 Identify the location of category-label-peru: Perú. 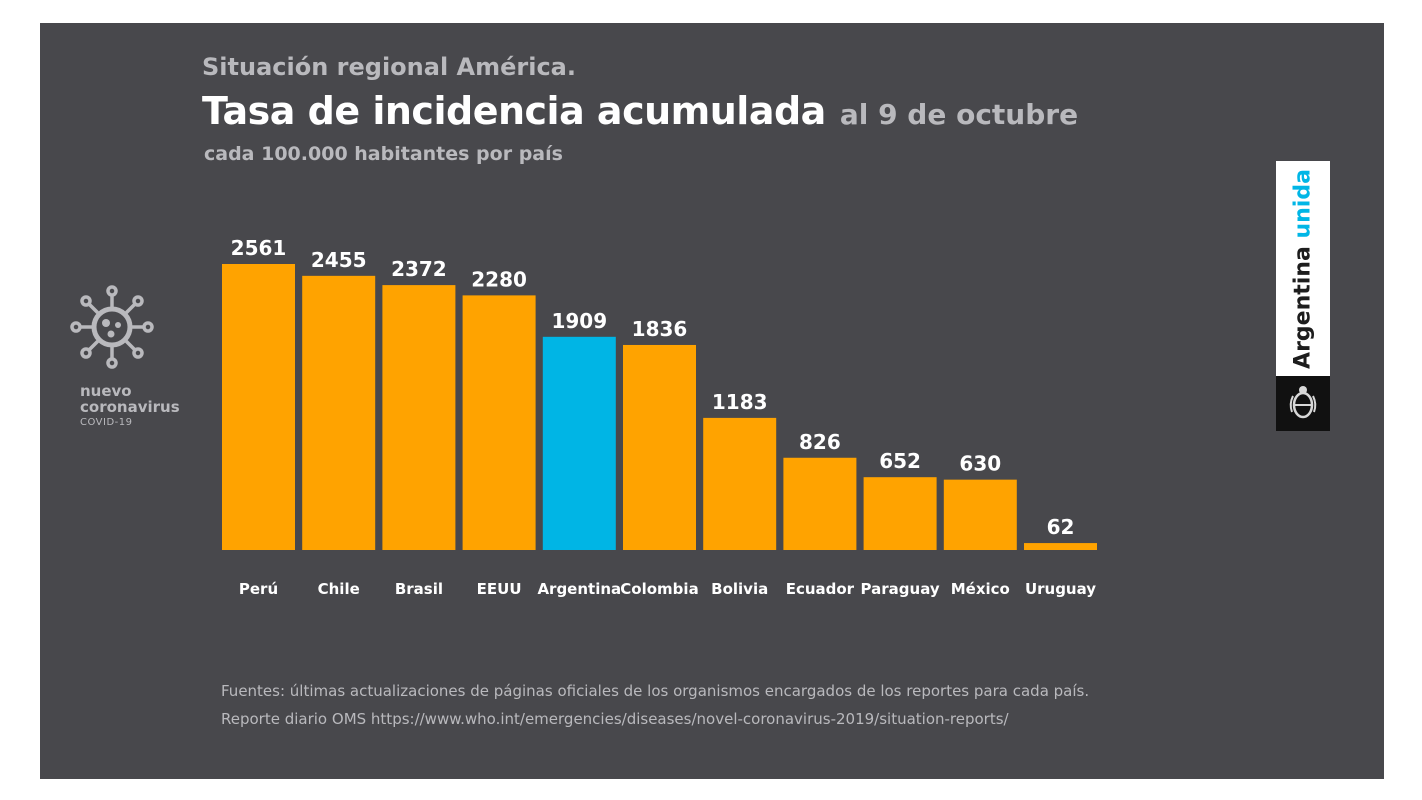
(258, 589).